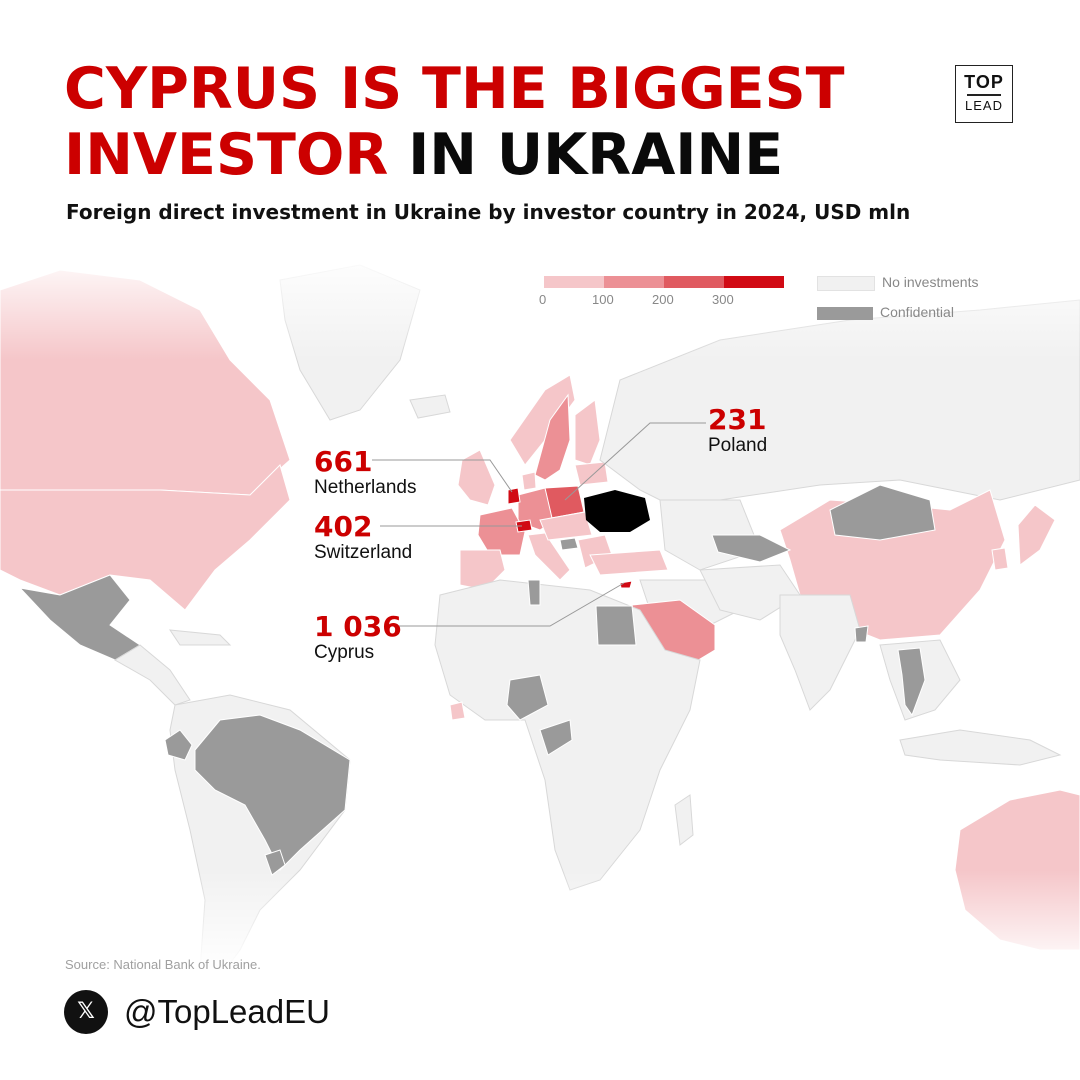  I want to click on map-central-europe, so click(566, 526).